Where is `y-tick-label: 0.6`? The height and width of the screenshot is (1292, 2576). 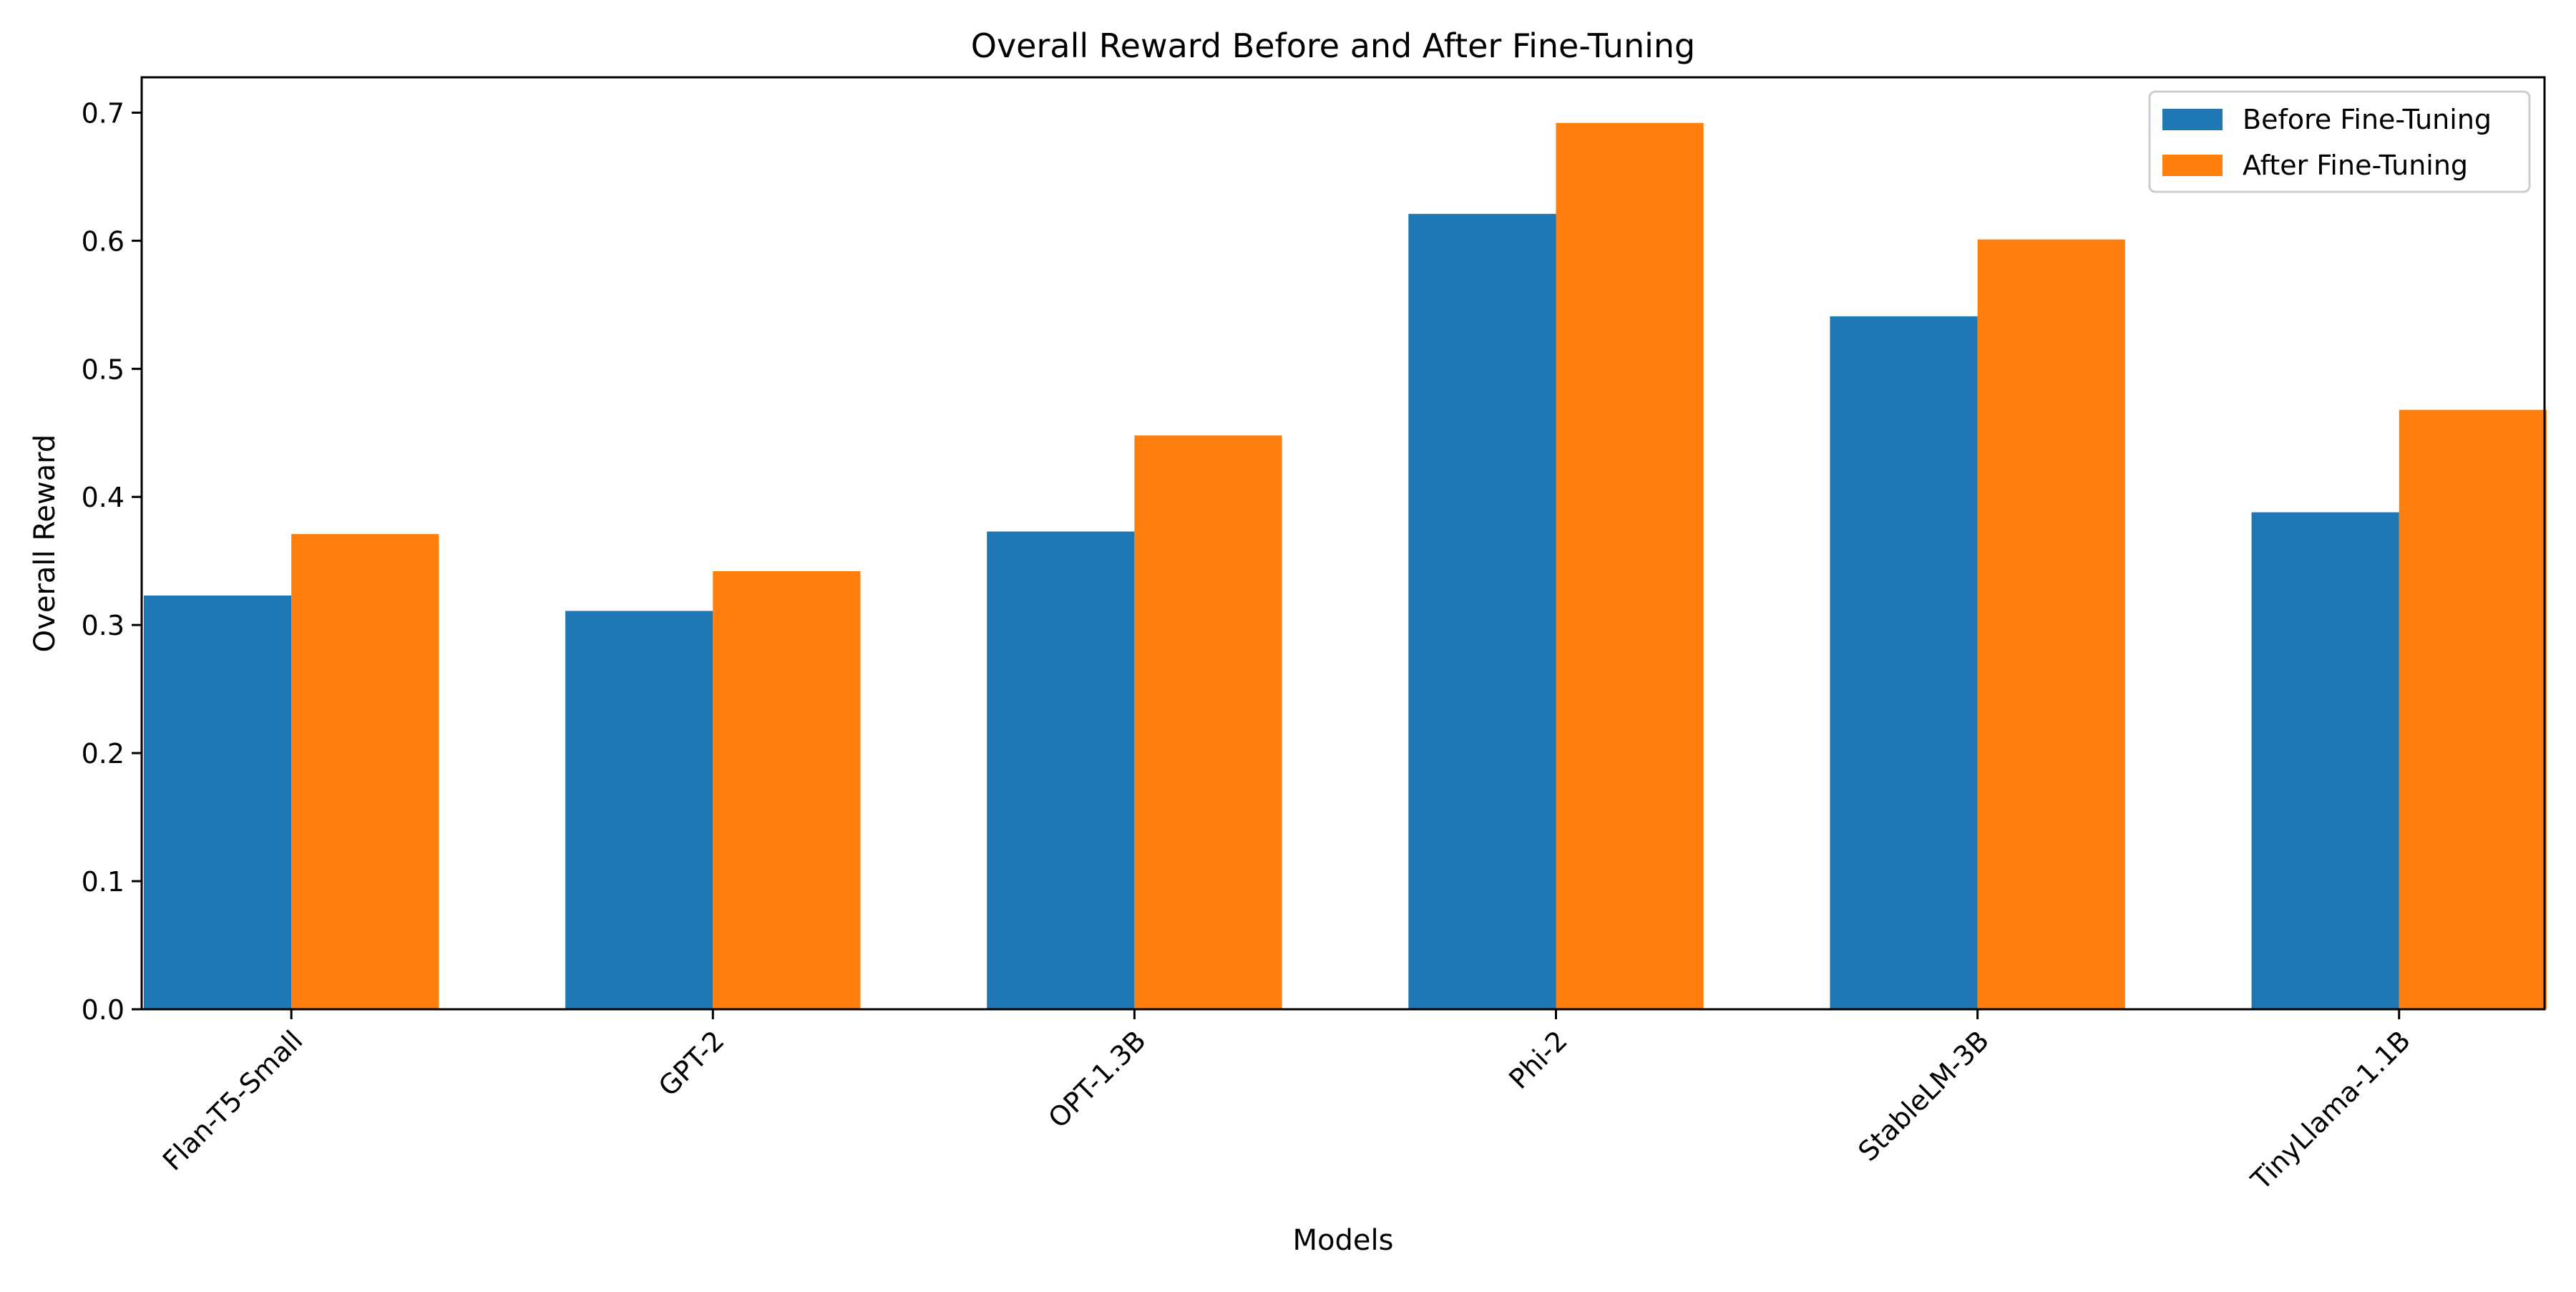 y-tick-label: 0.6 is located at coordinates (103, 241).